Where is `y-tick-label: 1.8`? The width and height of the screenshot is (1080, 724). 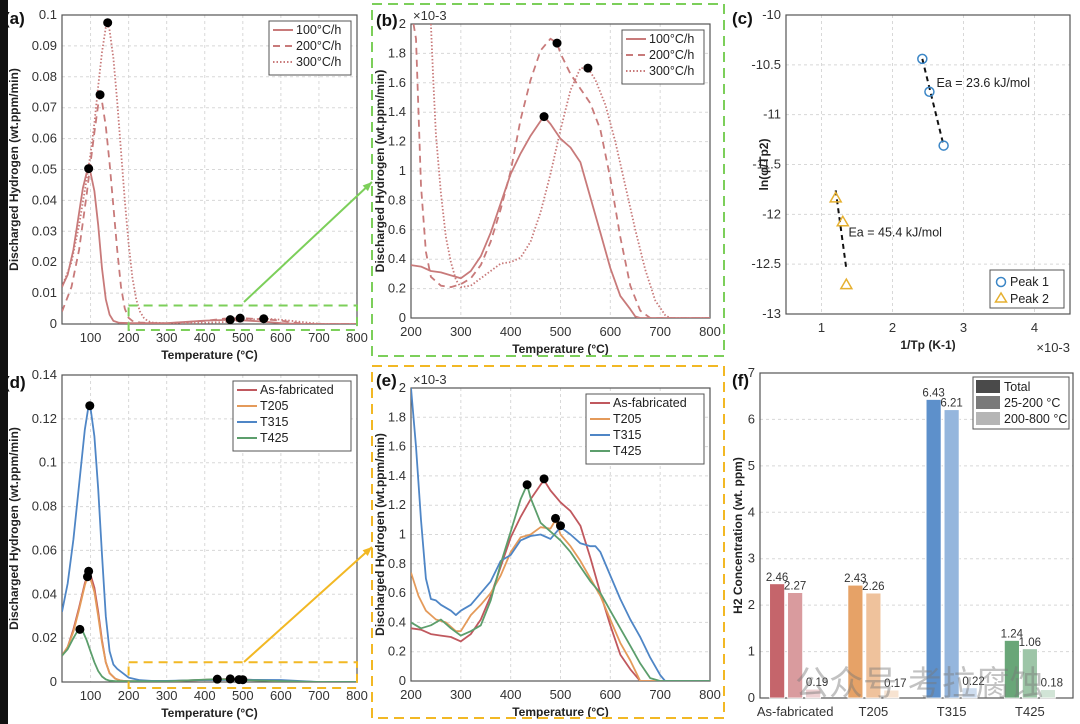 y-tick-label: 1.8 is located at coordinates (397, 416).